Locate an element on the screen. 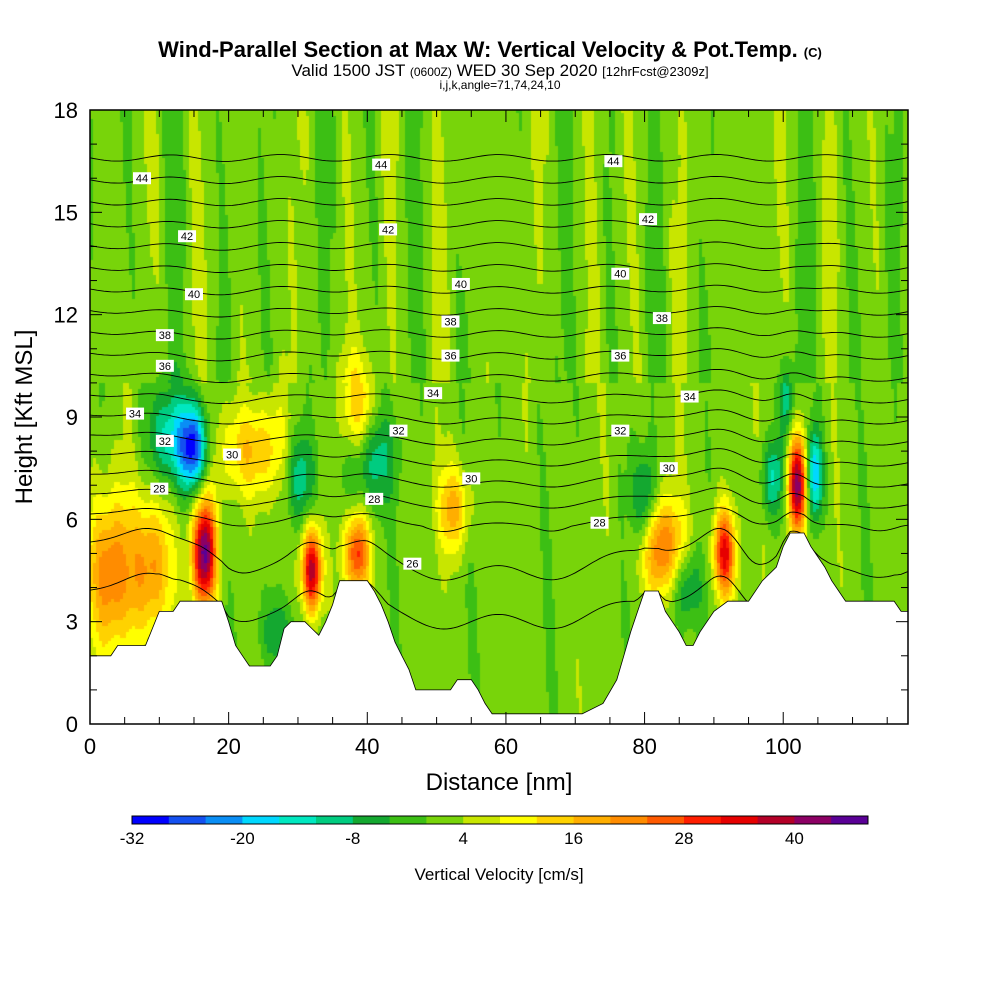 This screenshot has width=1000, height=1000. y-tick-label: 15 is located at coordinates (66, 212).